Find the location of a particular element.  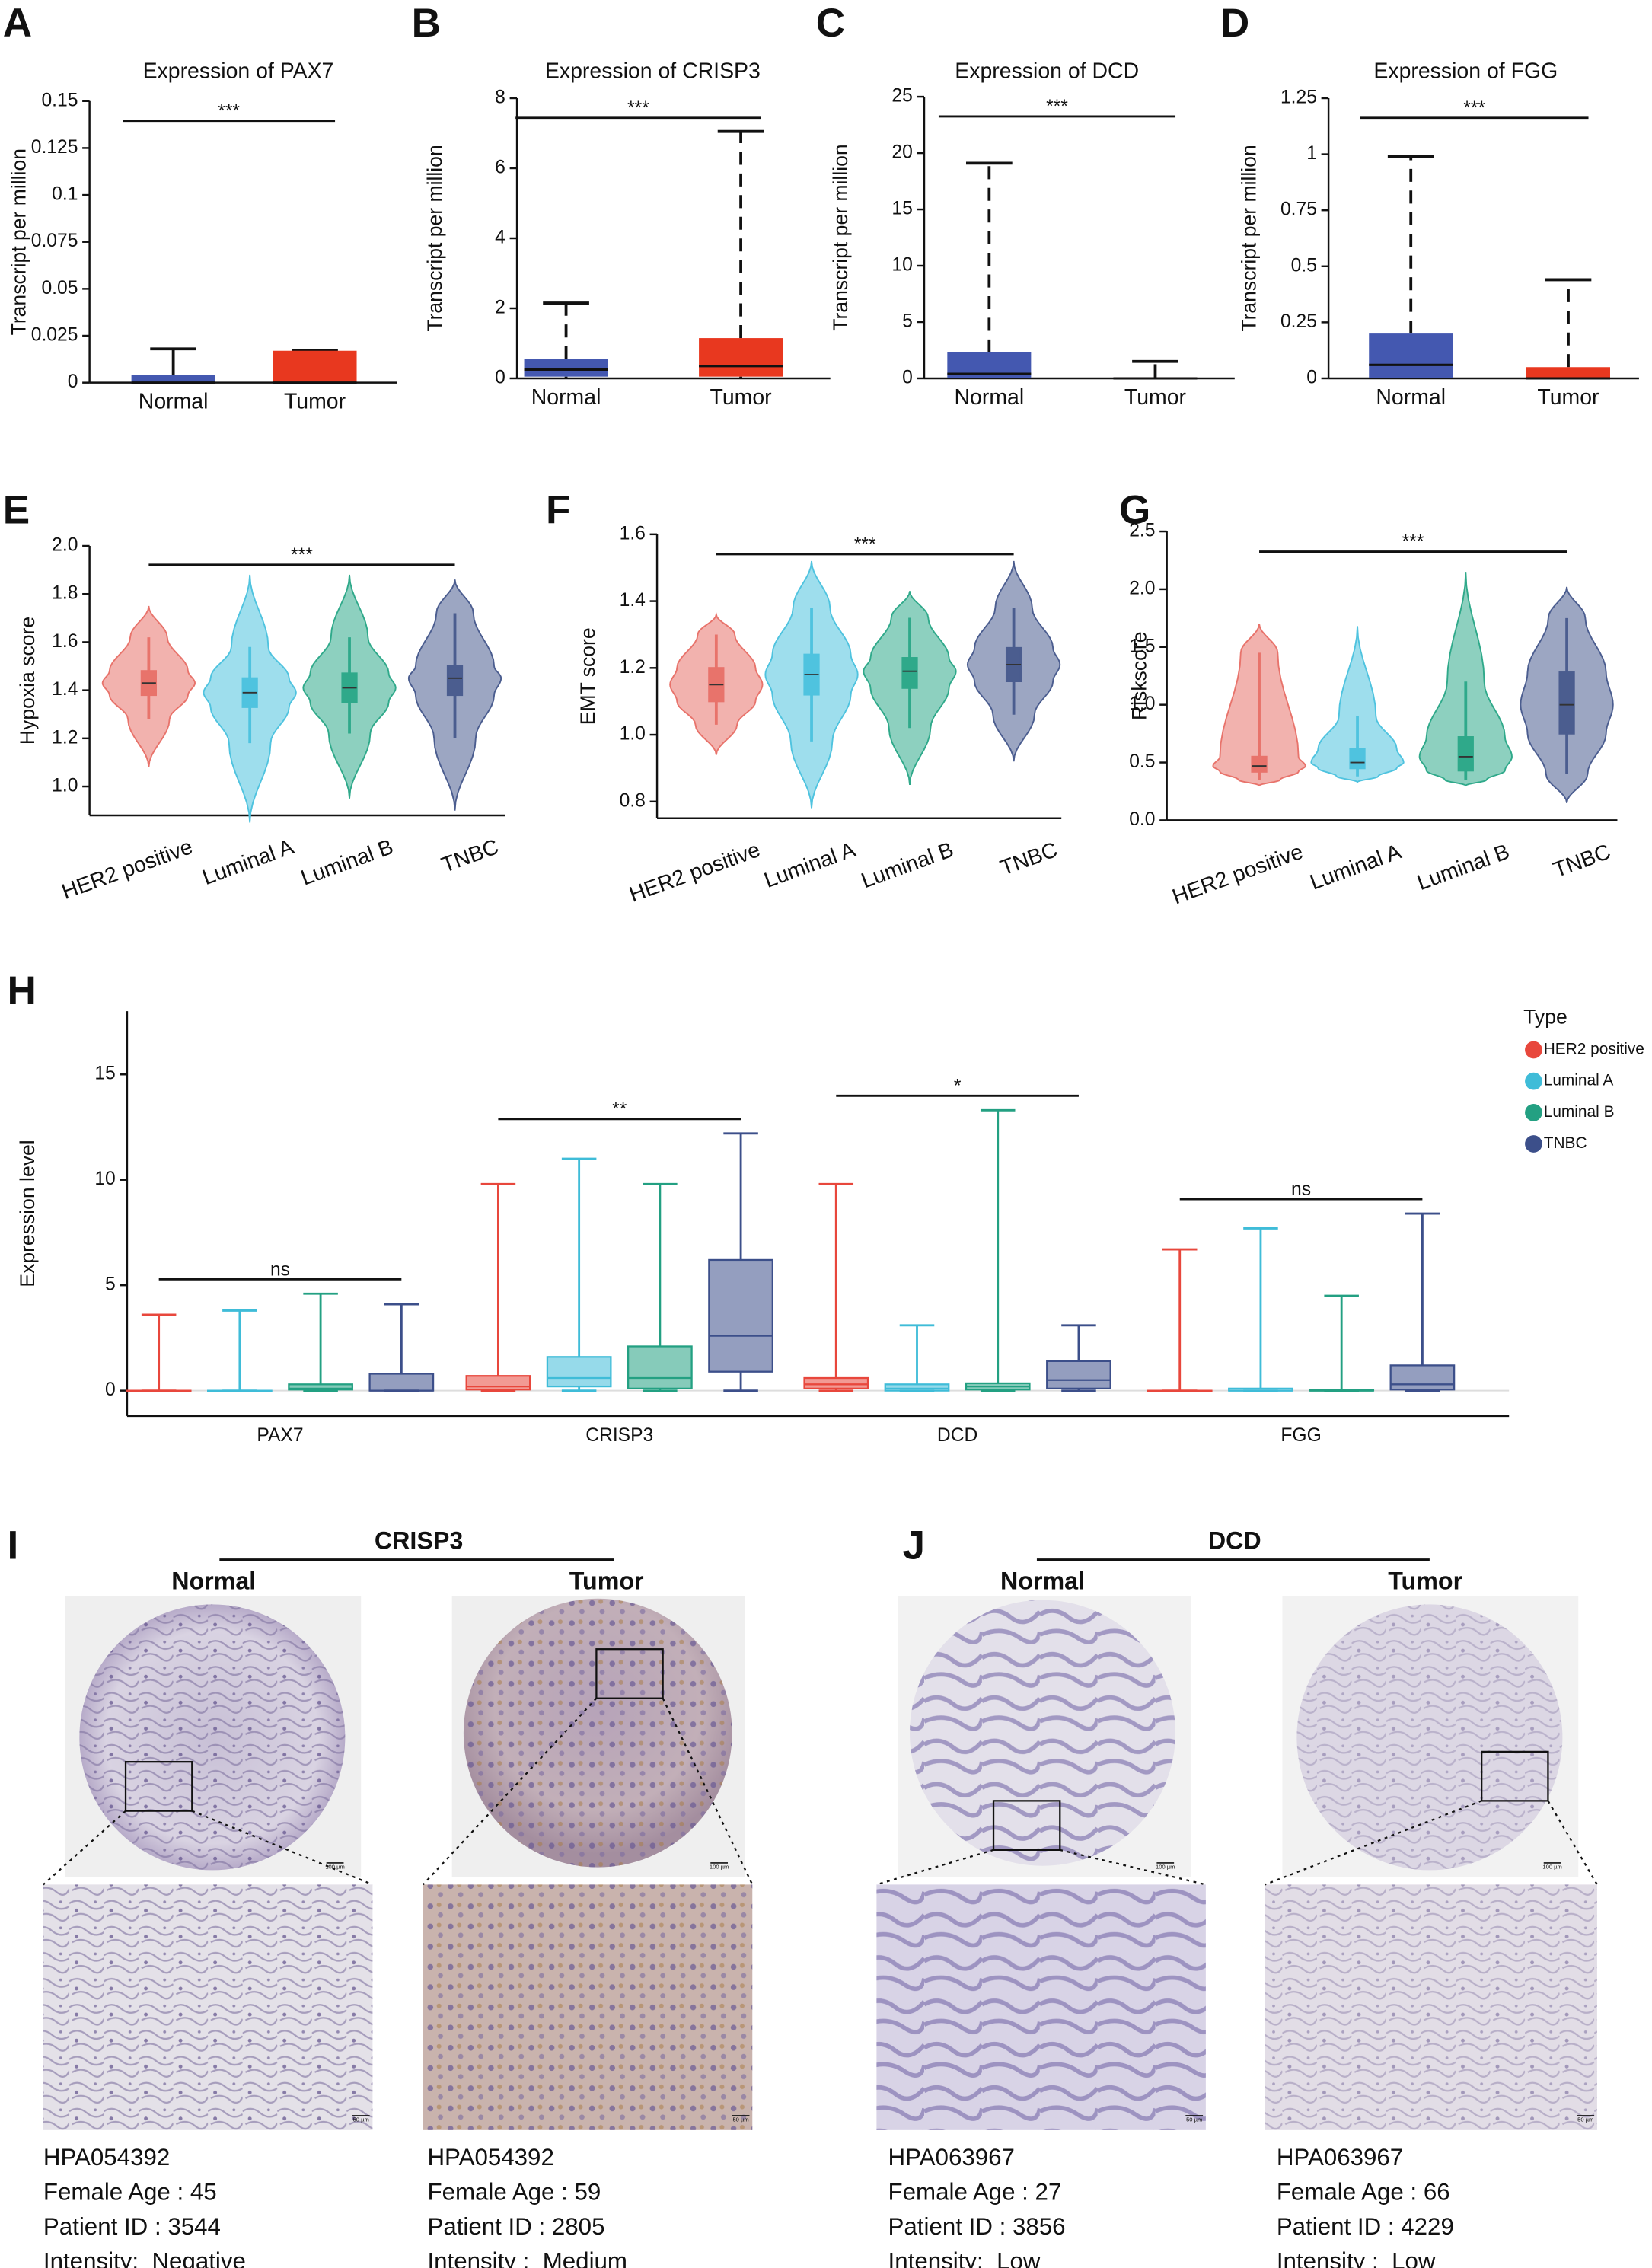

legend-label: HER2 positive is located at coordinates (1594, 1049).